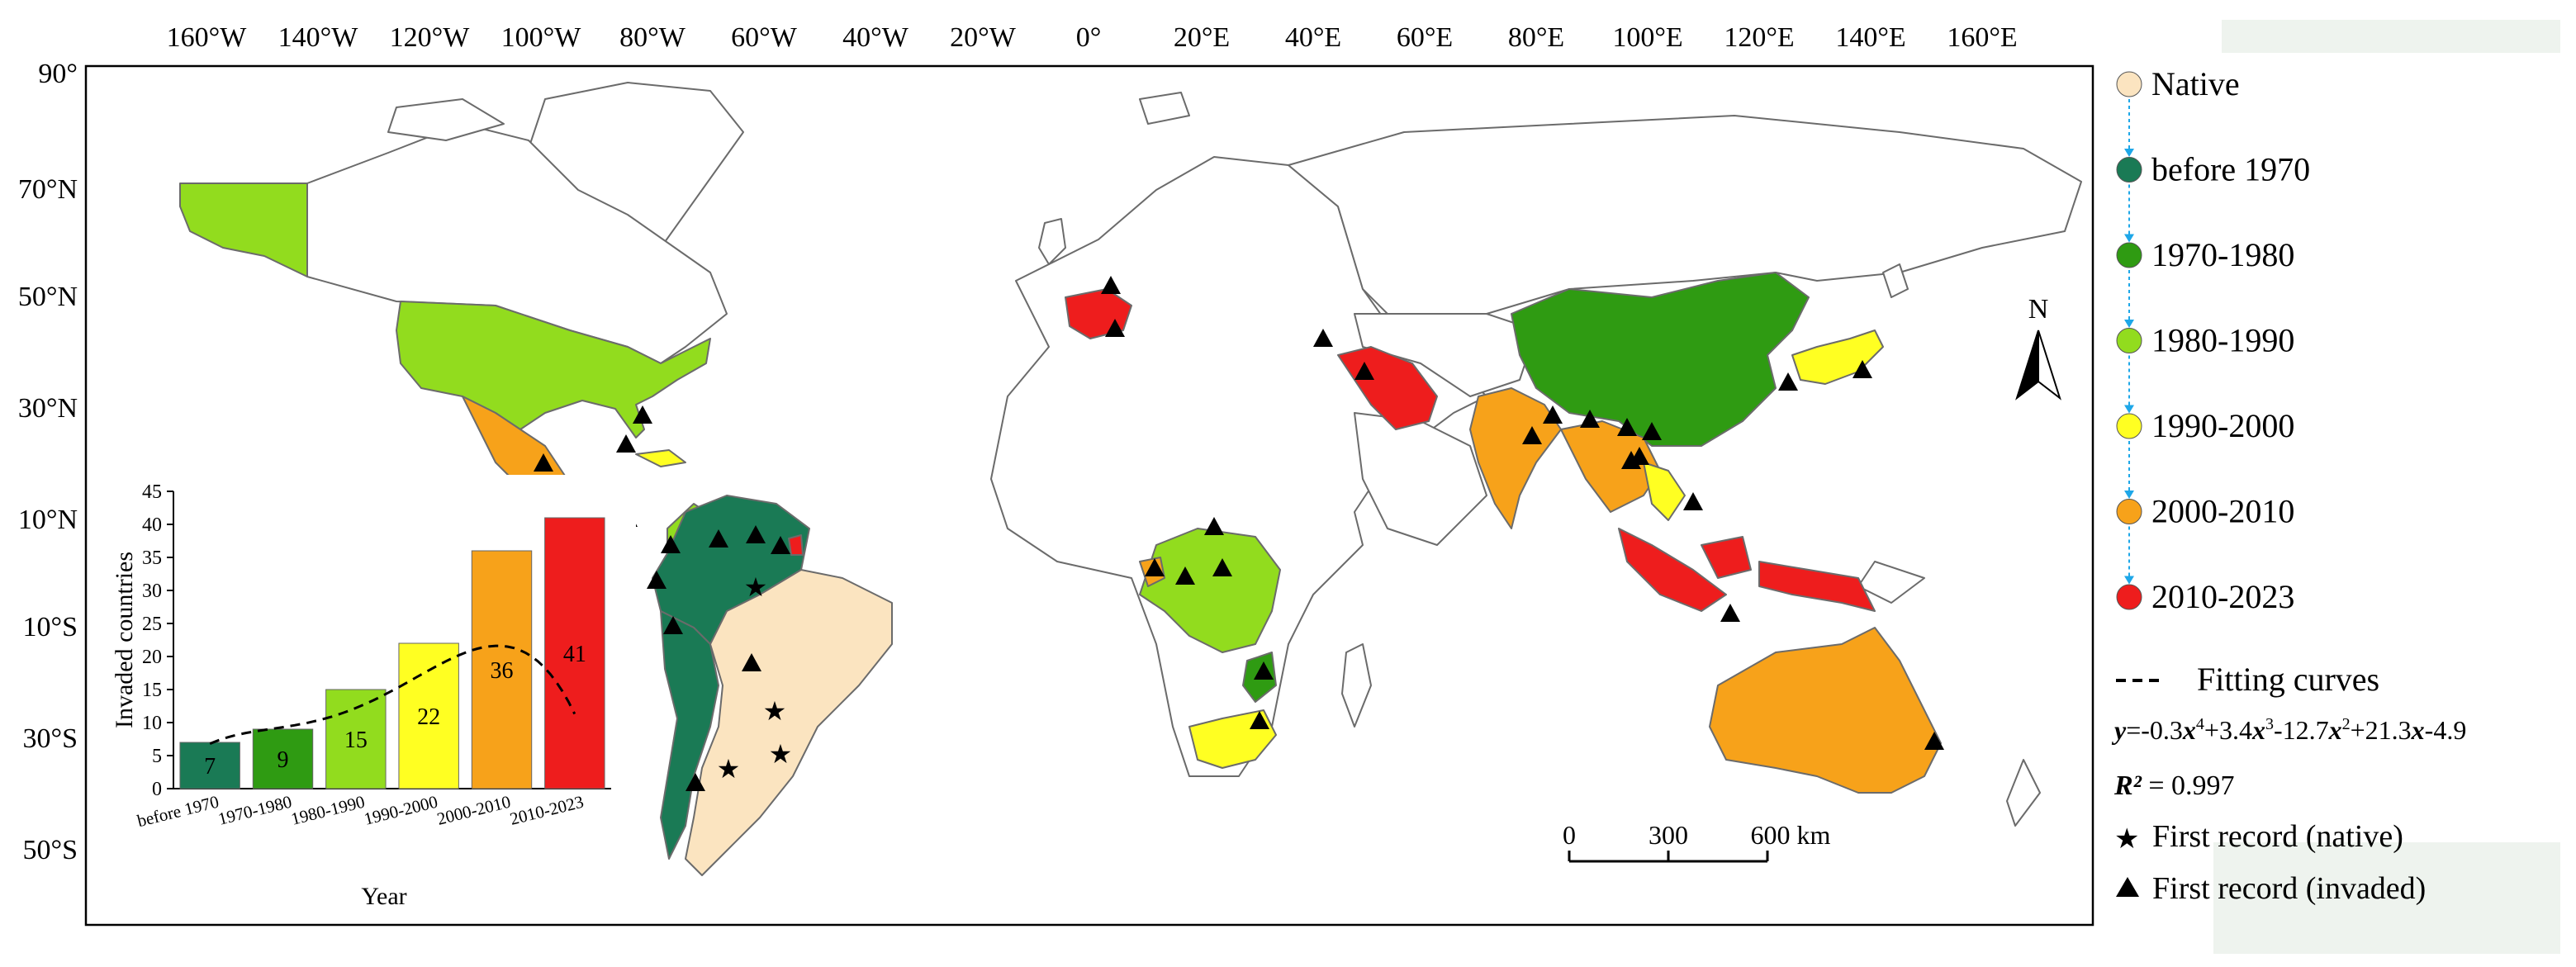 The width and height of the screenshot is (2576, 967). Describe the element at coordinates (392, 694) in the screenshot. I see `inset-fitting-curve` at that location.